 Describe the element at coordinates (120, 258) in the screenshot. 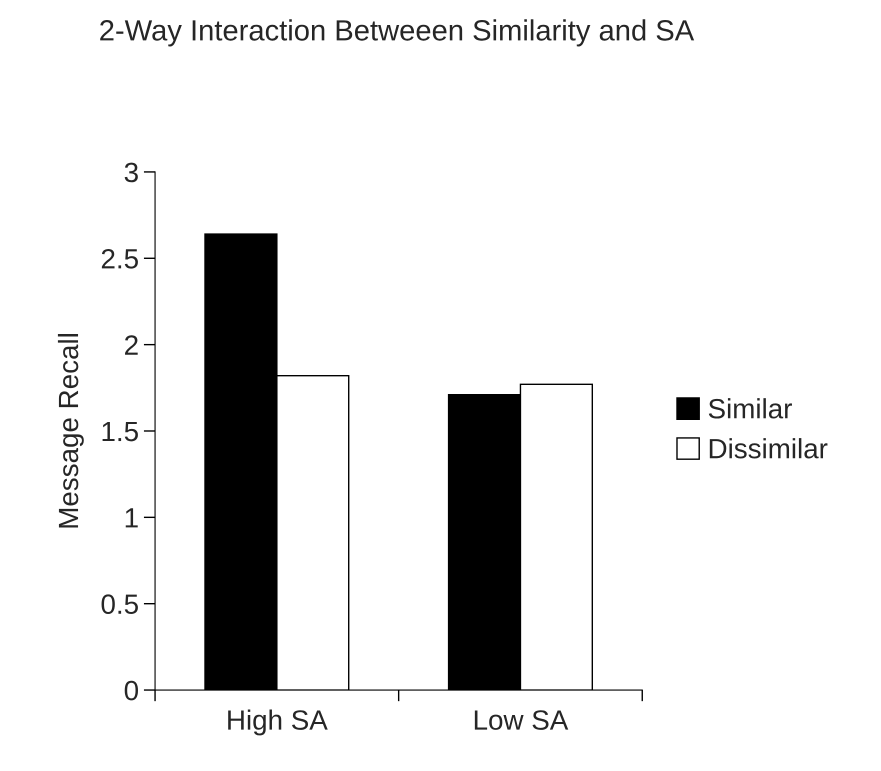

I see `y-tick-label: 2.5` at that location.